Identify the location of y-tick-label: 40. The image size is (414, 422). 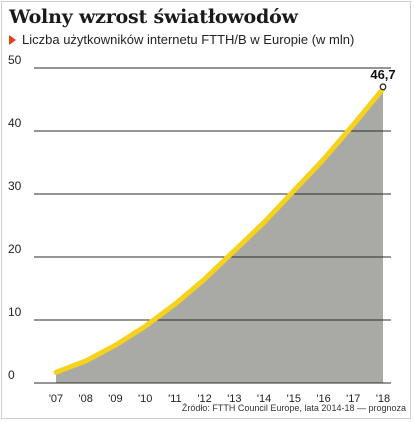
(15, 123).